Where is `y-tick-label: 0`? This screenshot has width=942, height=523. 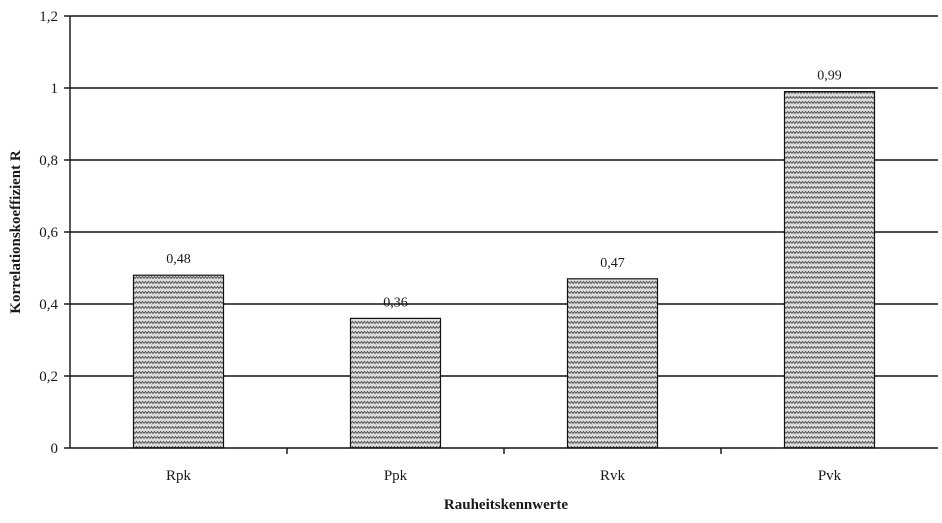 y-tick-label: 0 is located at coordinates (55, 449).